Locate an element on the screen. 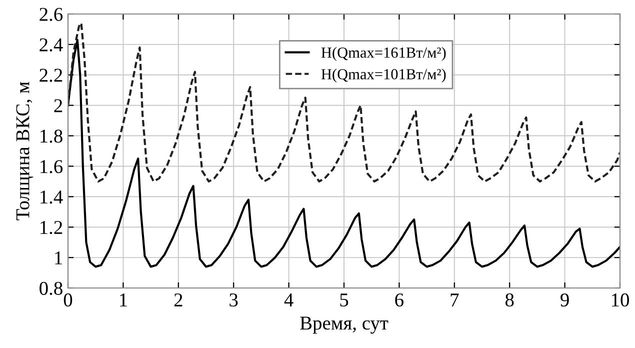 The image size is (635, 348). y-axis-title: Толщина ВКС, м is located at coordinates (25, 151).